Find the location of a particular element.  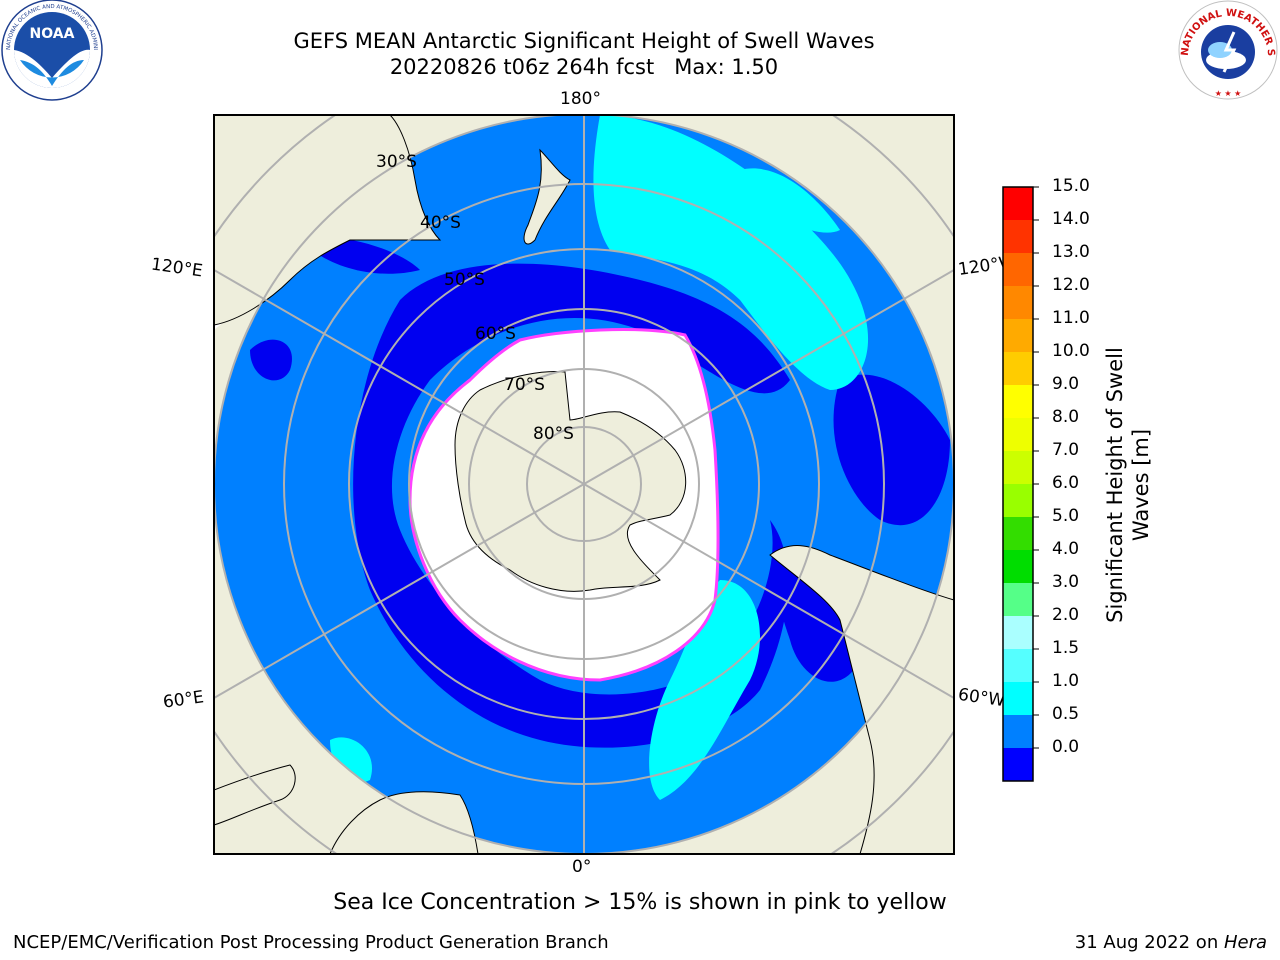

colorbar-tick-label: 4.0 is located at coordinates (1066, 549).